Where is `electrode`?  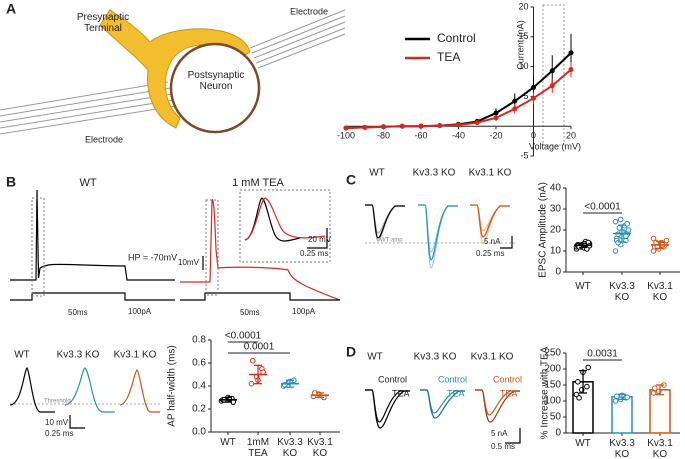
electrode is located at coordinates (173, 72).